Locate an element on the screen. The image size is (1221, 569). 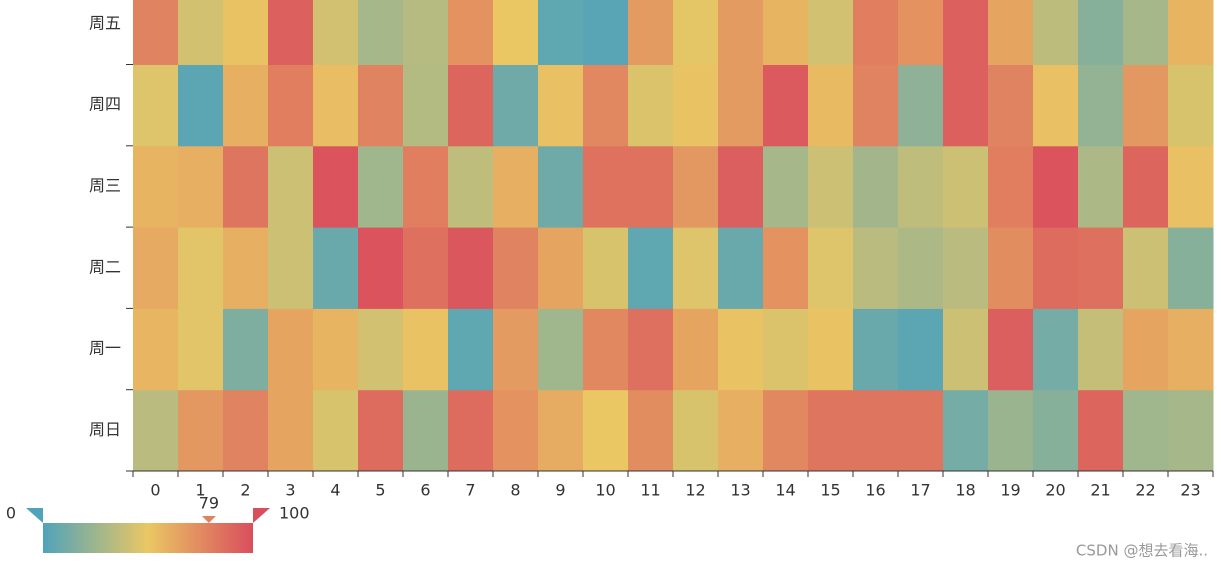
visual-map-indicator-label: 79 is located at coordinates (209, 503).